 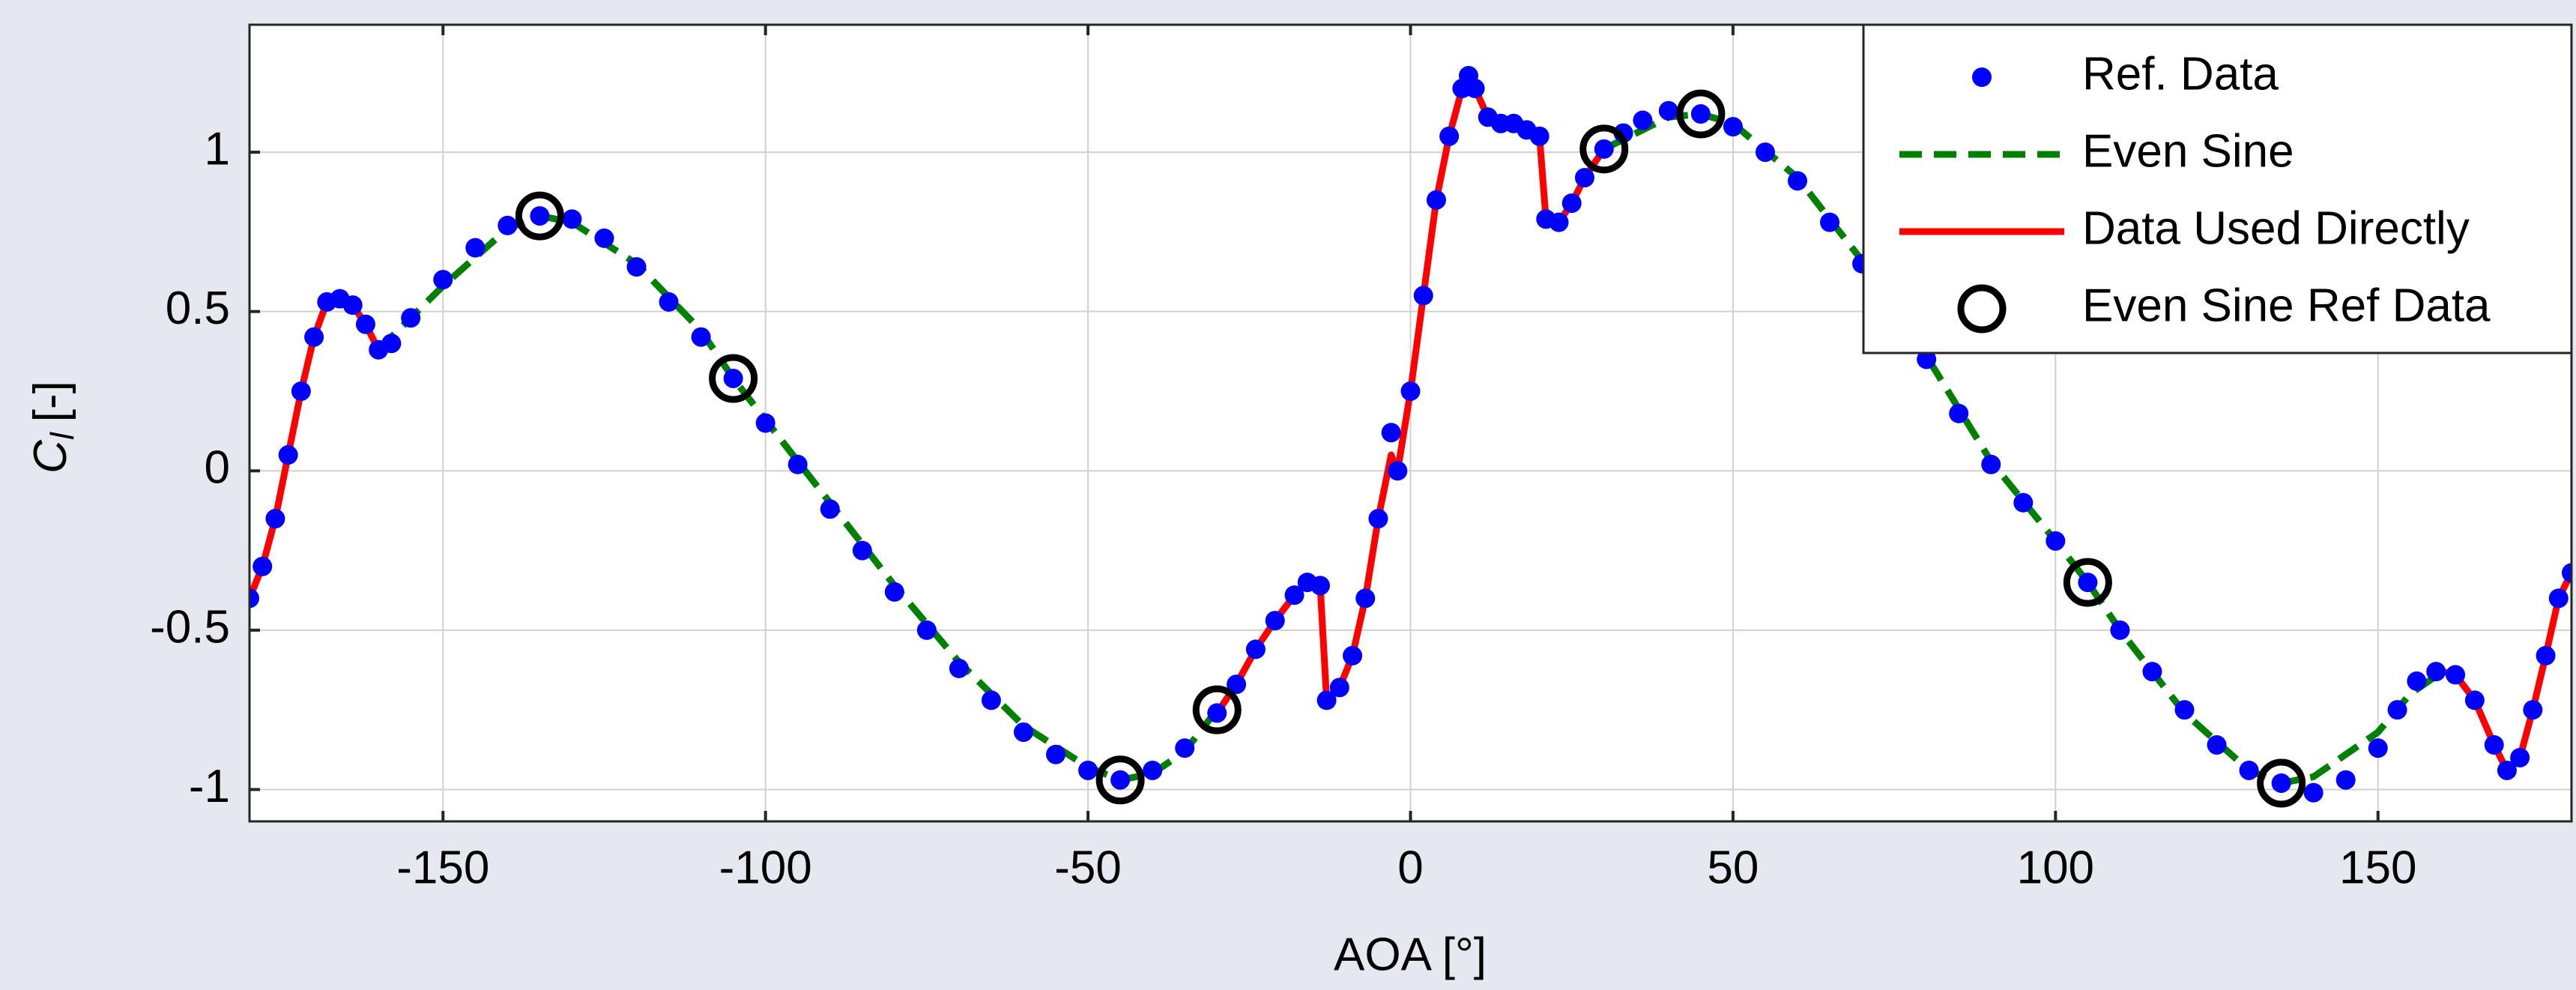 What do you see at coordinates (1088, 868) in the screenshot?
I see `x-tick-label: -50` at bounding box center [1088, 868].